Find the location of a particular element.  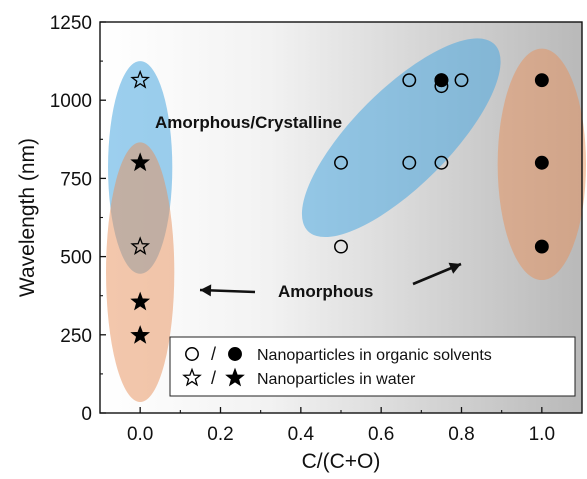

legend-label: Nanoparticles in water is located at coordinates (336, 379).